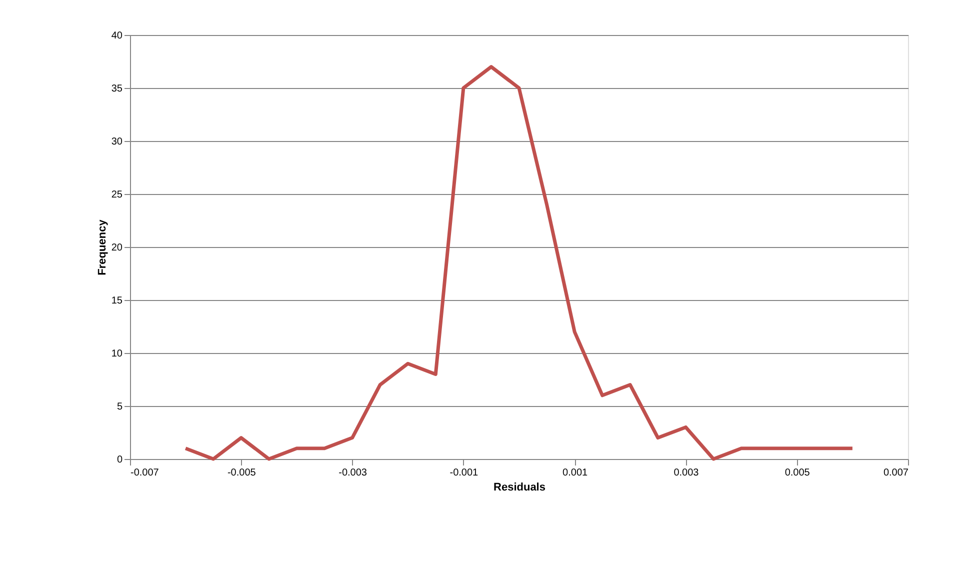 The height and width of the screenshot is (581, 956). What do you see at coordinates (575, 473) in the screenshot?
I see `x-tick-label: 0.001` at bounding box center [575, 473].